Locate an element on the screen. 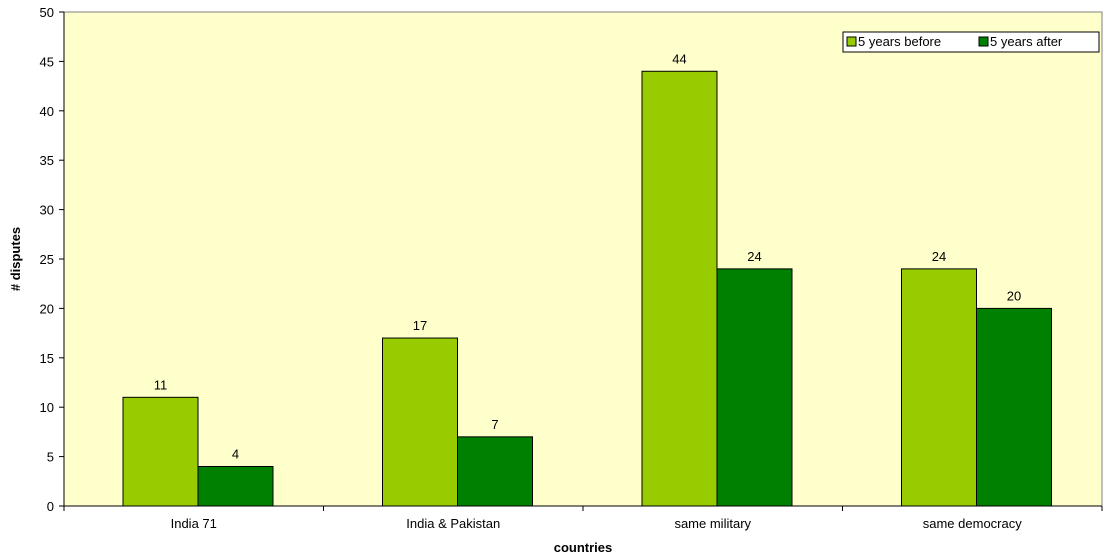 This screenshot has width=1104, height=558. category-label: same democracy is located at coordinates (972, 523).